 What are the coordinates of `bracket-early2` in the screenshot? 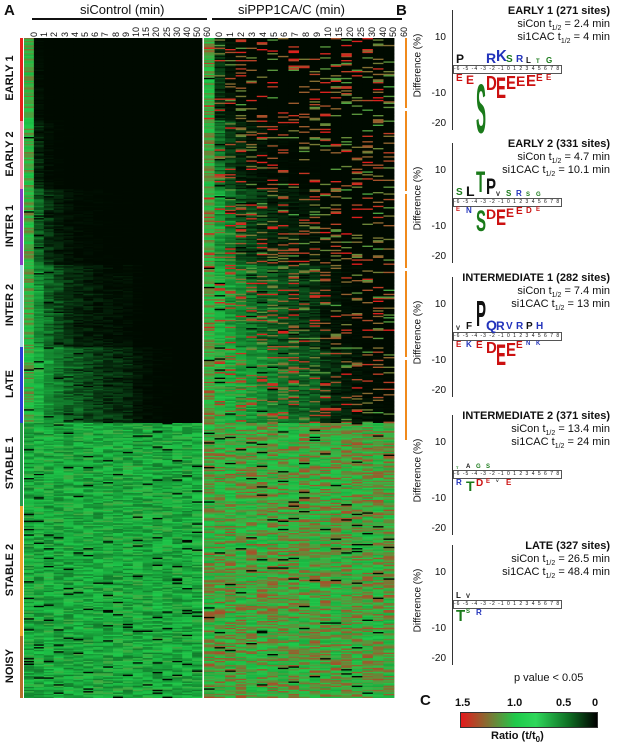 It's located at (406, 151).